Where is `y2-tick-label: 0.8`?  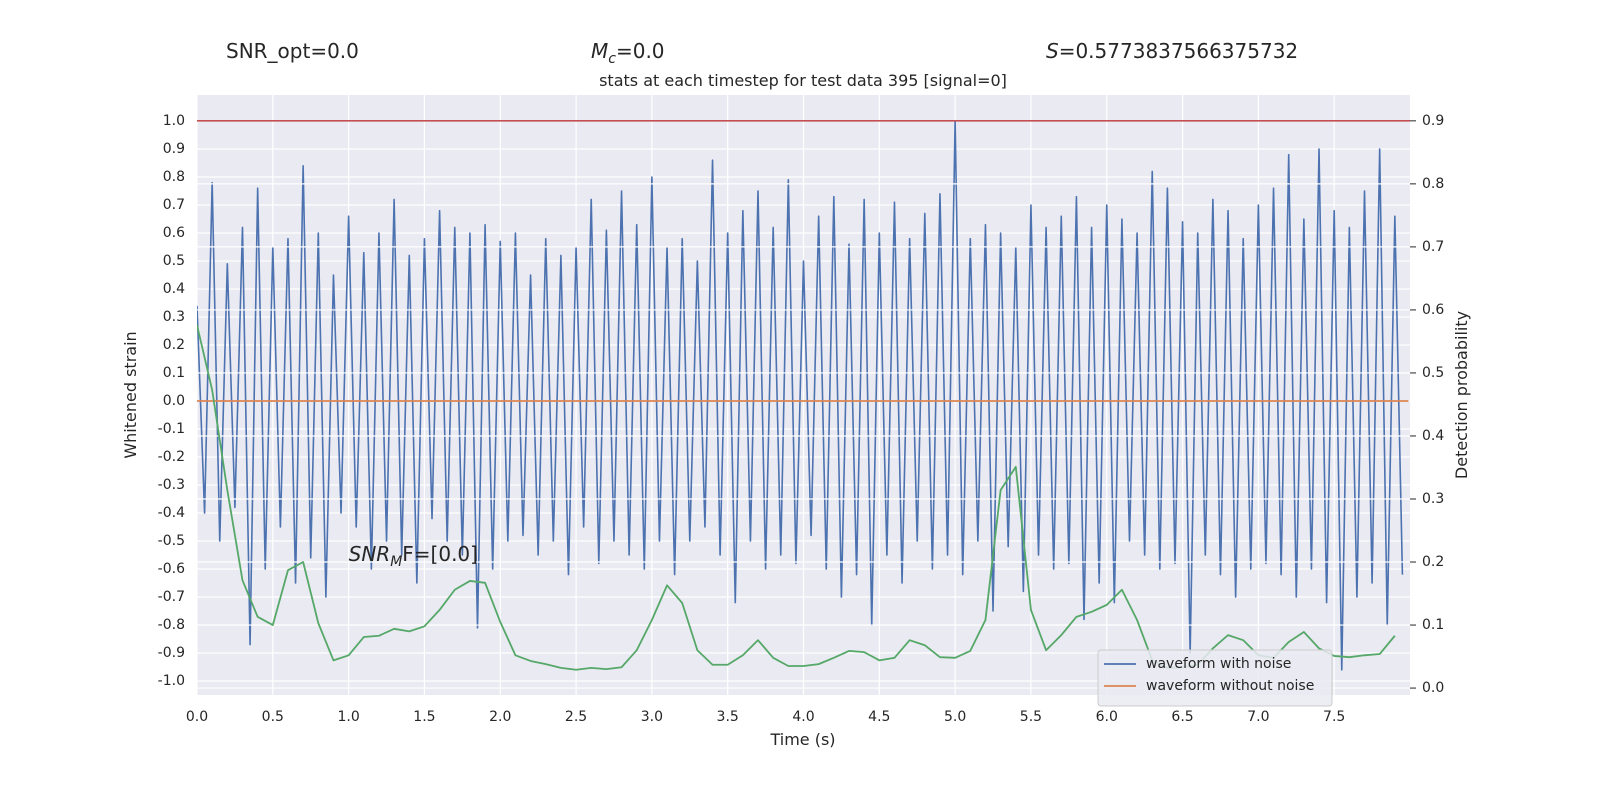 y2-tick-label: 0.8 is located at coordinates (1433, 184).